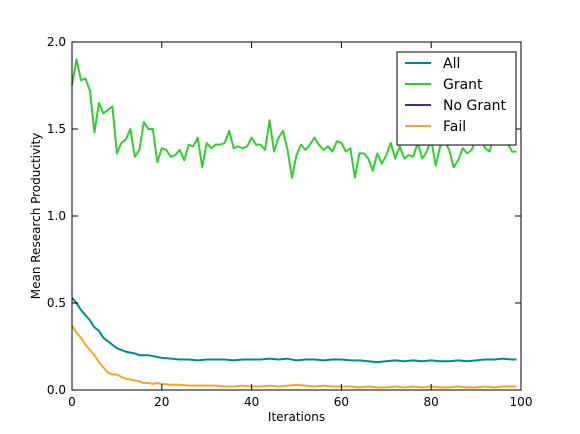  I want to click on legend-label-no-grant: No Grant, so click(475, 106).